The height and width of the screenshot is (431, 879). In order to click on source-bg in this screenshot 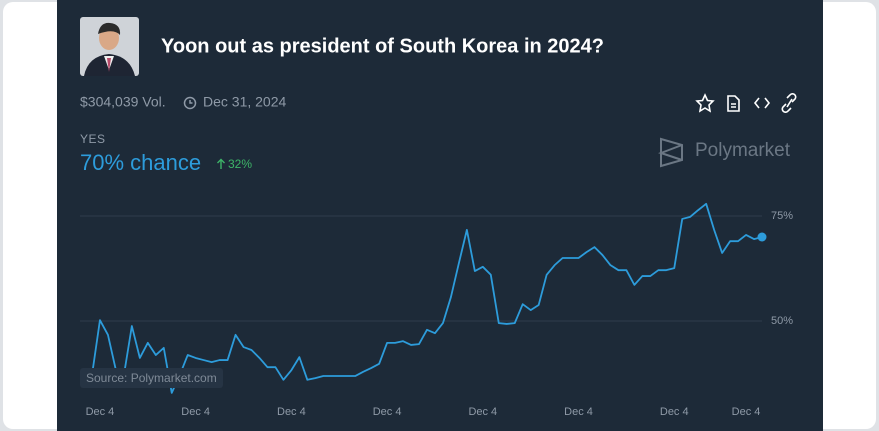, I will do `click(151, 378)`.